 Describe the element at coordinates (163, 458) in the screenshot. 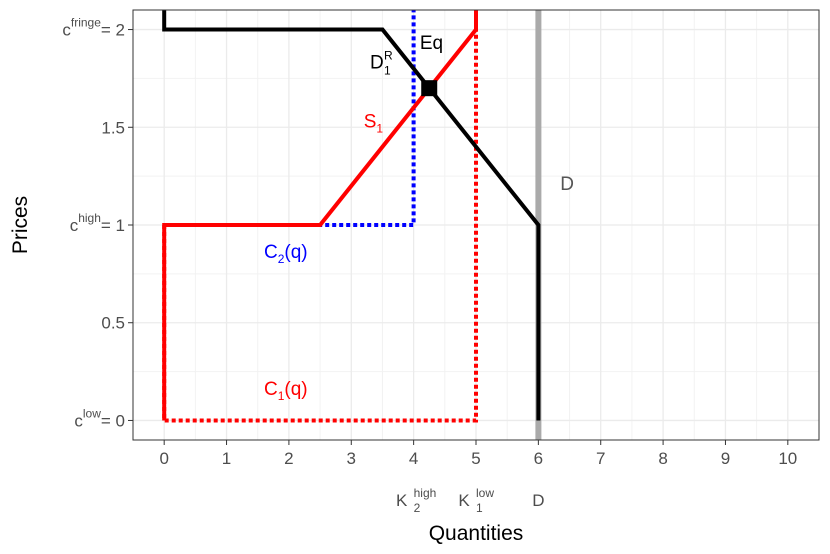

I see `x-tick-label: 0` at that location.